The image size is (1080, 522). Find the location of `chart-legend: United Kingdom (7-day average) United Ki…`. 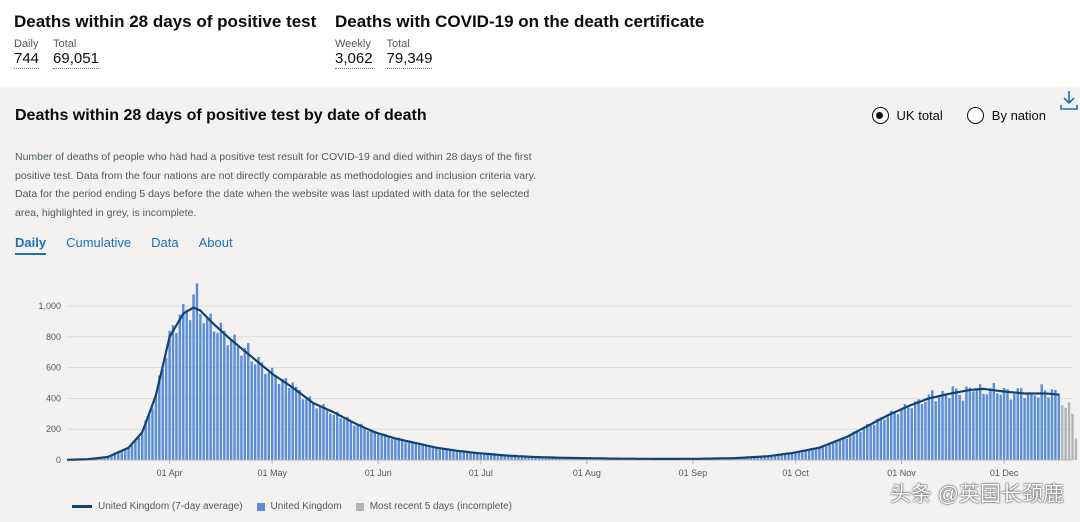

chart-legend: United Kingdom (7-day average) United Ki… is located at coordinates (292, 506).